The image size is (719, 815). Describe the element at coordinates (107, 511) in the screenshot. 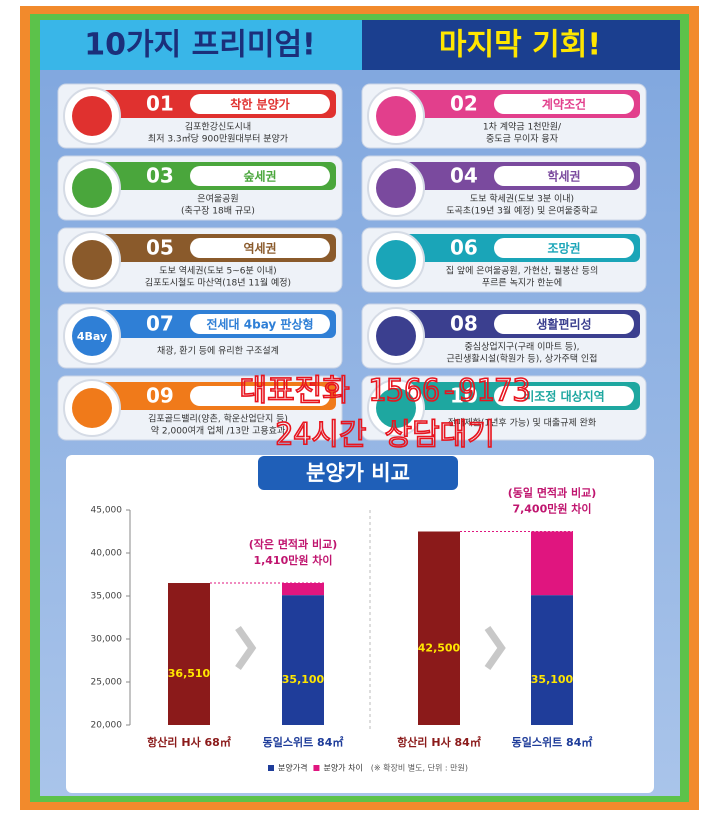

I see `y-tick-label: 45,000` at that location.